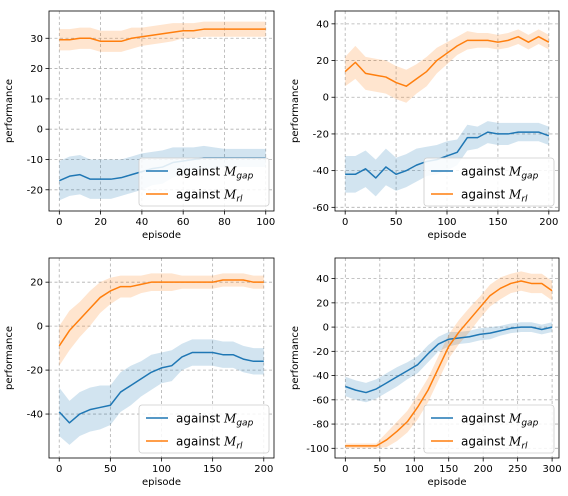 The image size is (568, 496). I want to click on y-tick-label: -80, so click(321, 425).